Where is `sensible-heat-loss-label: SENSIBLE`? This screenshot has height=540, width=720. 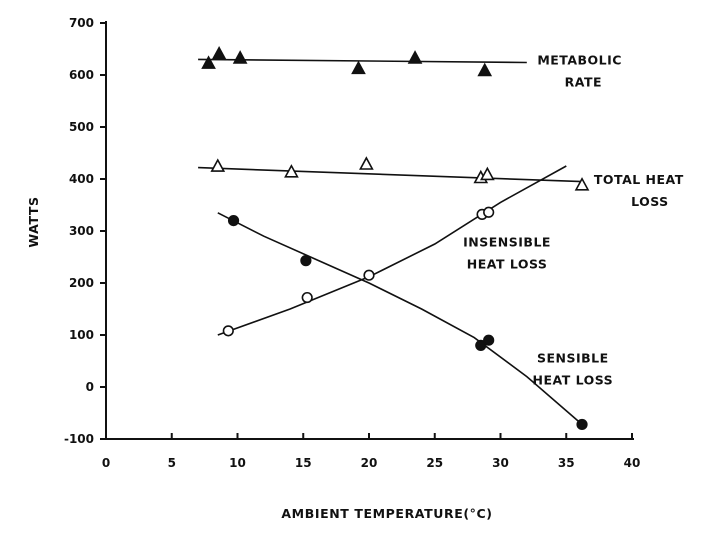 sensible-heat-loss-label: SENSIBLE is located at coordinates (573, 357).